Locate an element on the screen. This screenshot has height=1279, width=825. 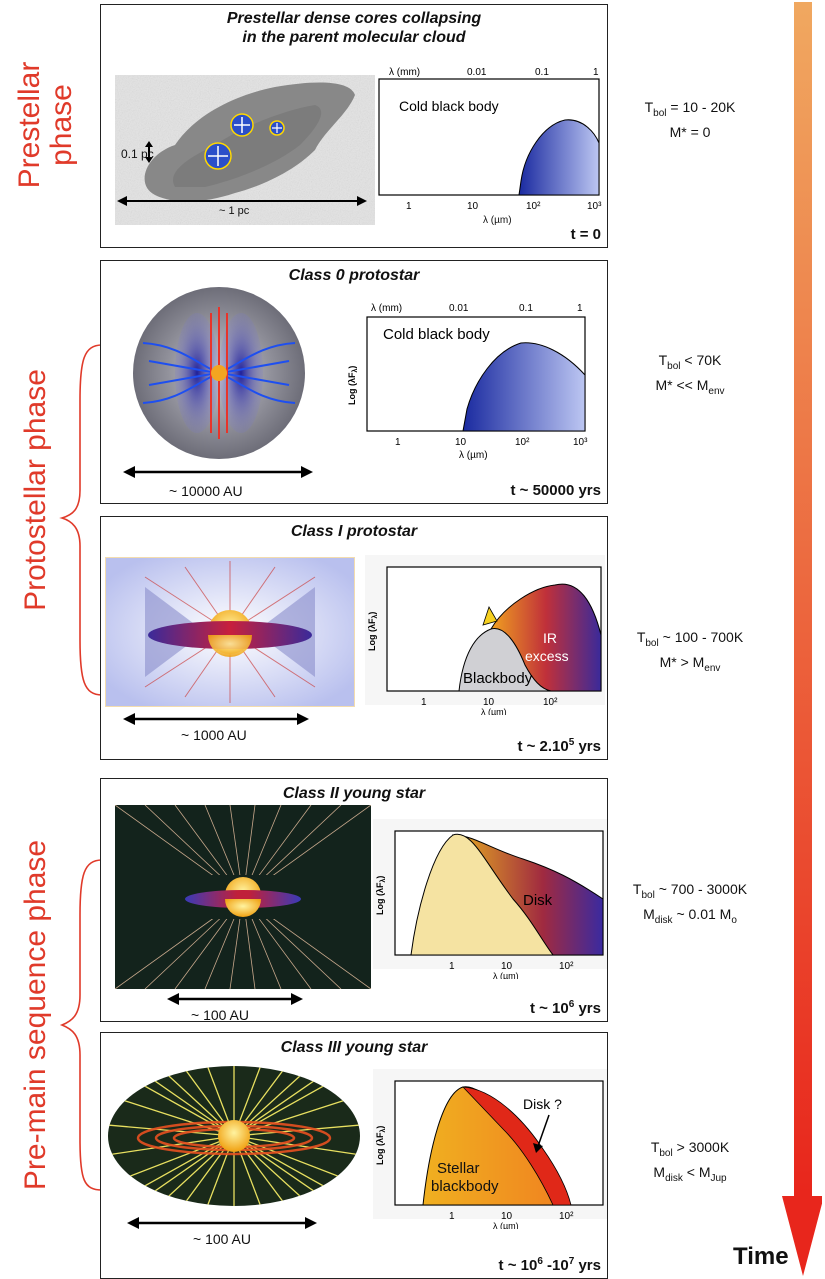
params-classI: Tbol ~ 100 - 700K M* > Menv is located at coordinates (690, 651).